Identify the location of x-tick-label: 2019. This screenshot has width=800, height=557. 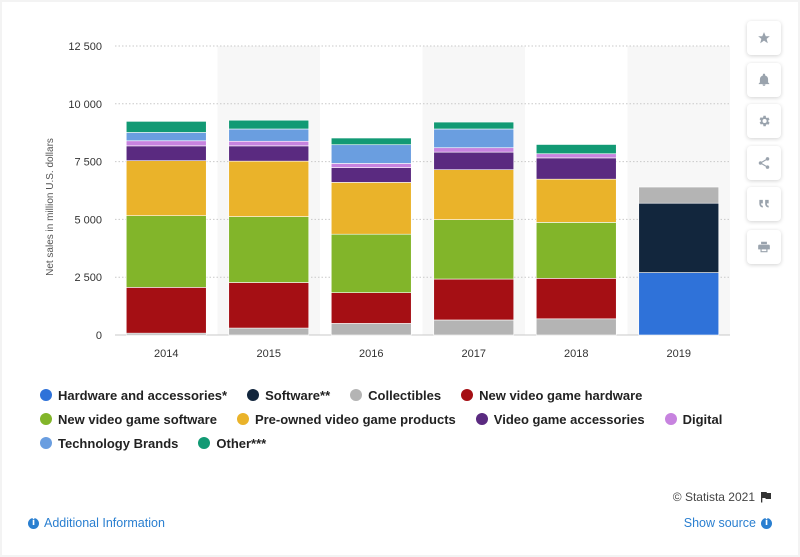
(679, 354).